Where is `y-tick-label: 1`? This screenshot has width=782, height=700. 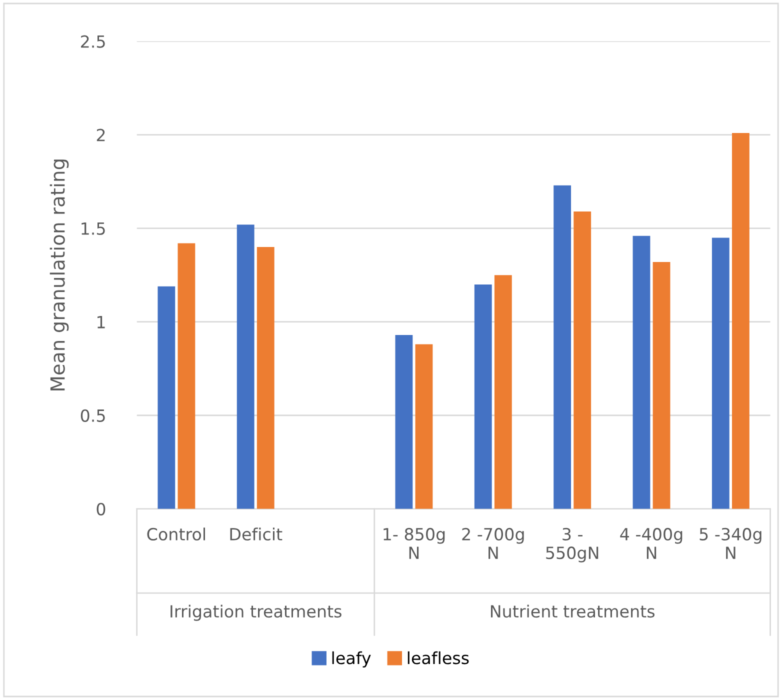 y-tick-label: 1 is located at coordinates (101, 322).